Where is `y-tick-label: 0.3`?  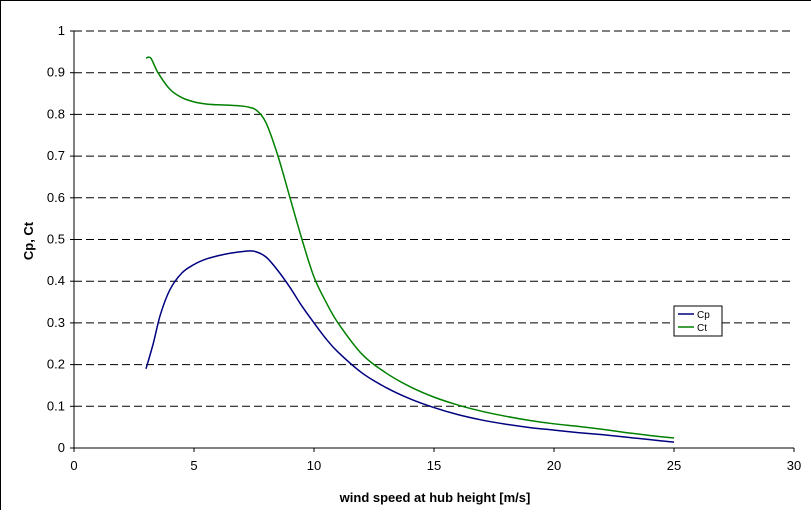 y-tick-label: 0.3 is located at coordinates (56, 322).